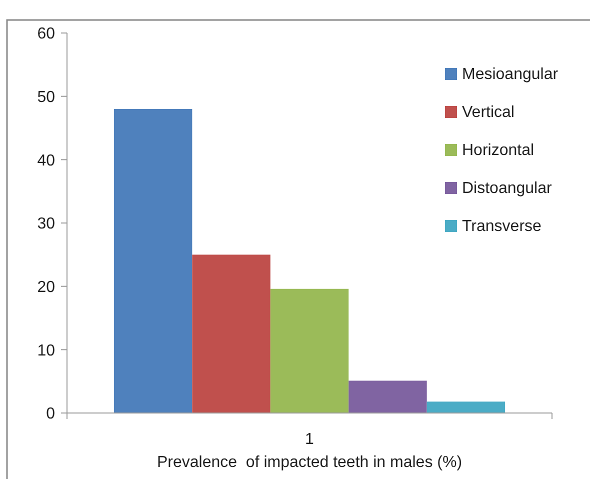 The image size is (590, 479). What do you see at coordinates (46, 161) in the screenshot?
I see `y-tick-label: 40` at bounding box center [46, 161].